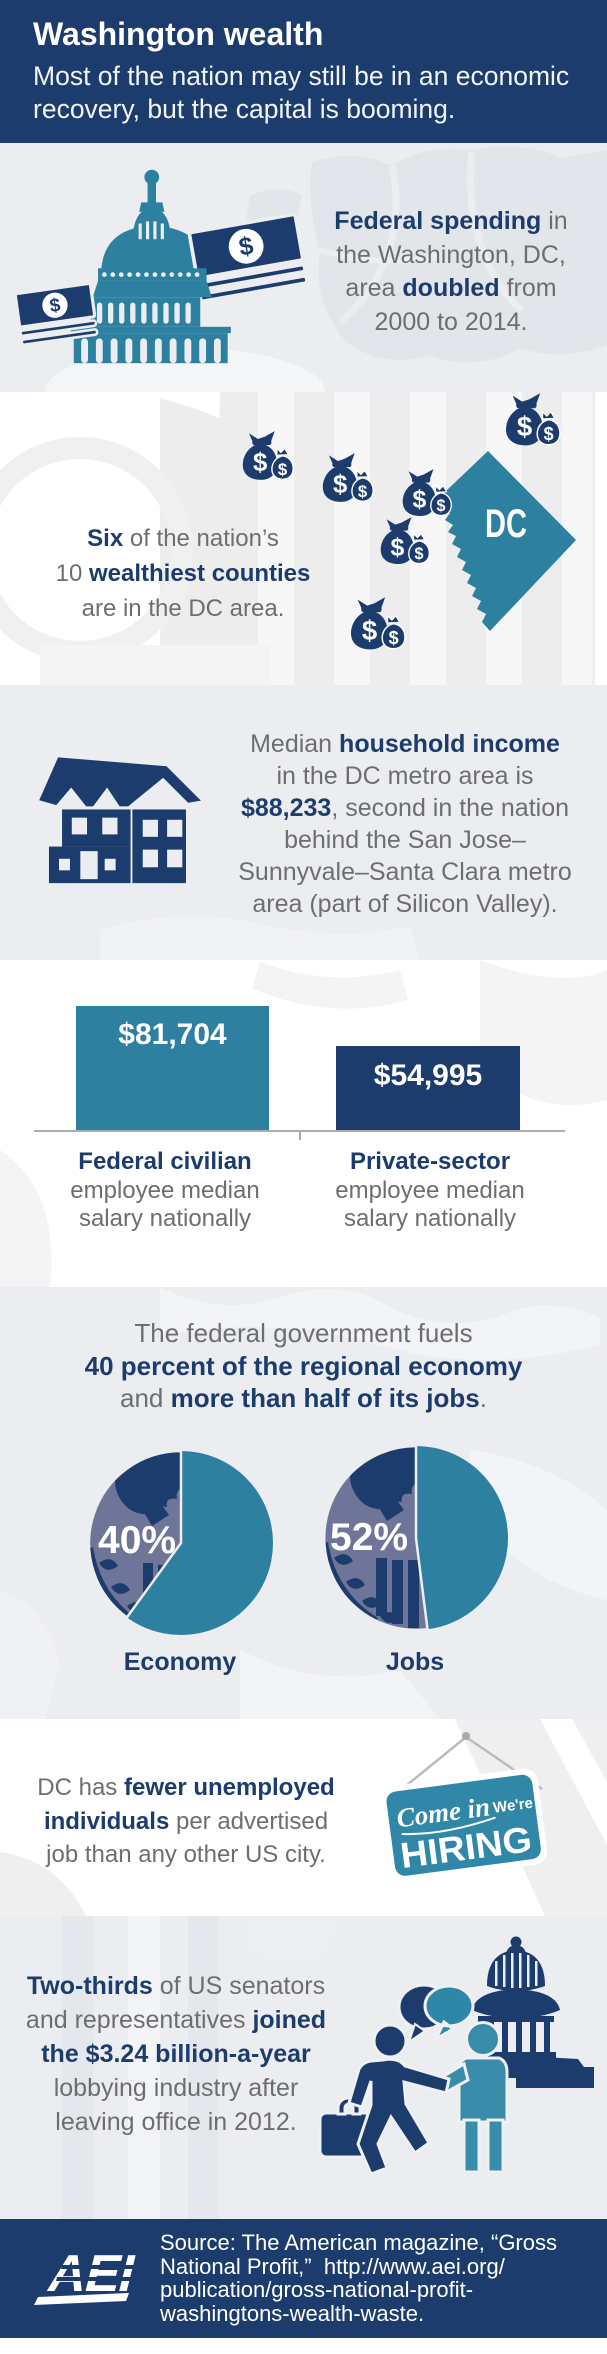 The height and width of the screenshot is (2354, 607). What do you see at coordinates (513, 1806) in the screenshot?
I see `svg-text: We're` at bounding box center [513, 1806].